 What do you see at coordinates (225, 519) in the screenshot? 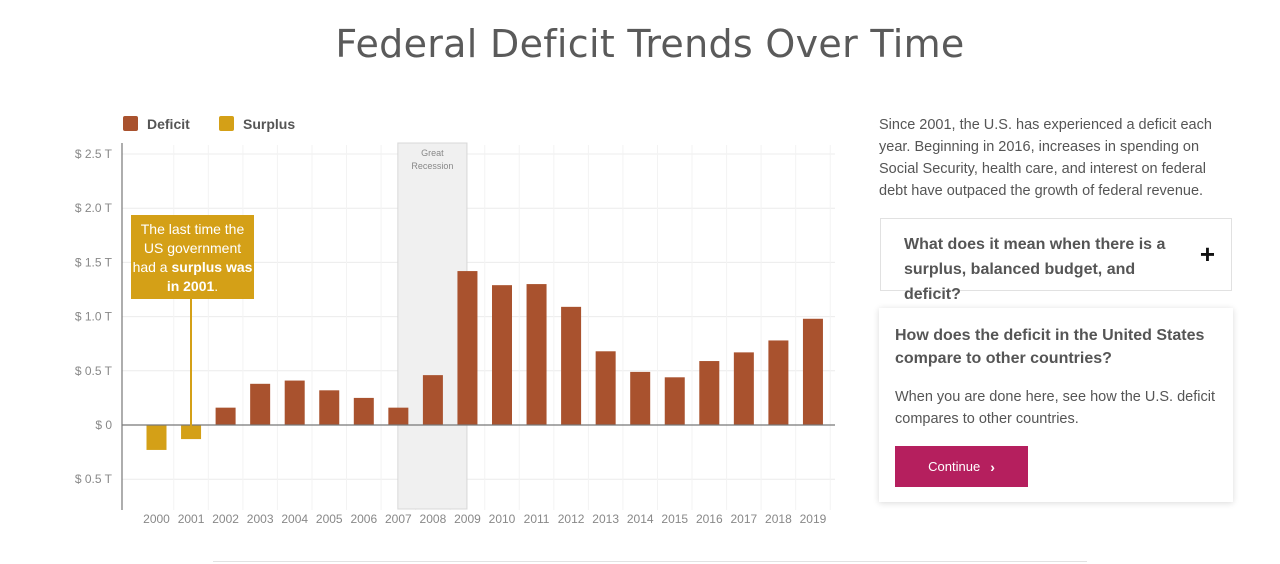
I see `x-tick-label-2002: 2002` at bounding box center [225, 519].